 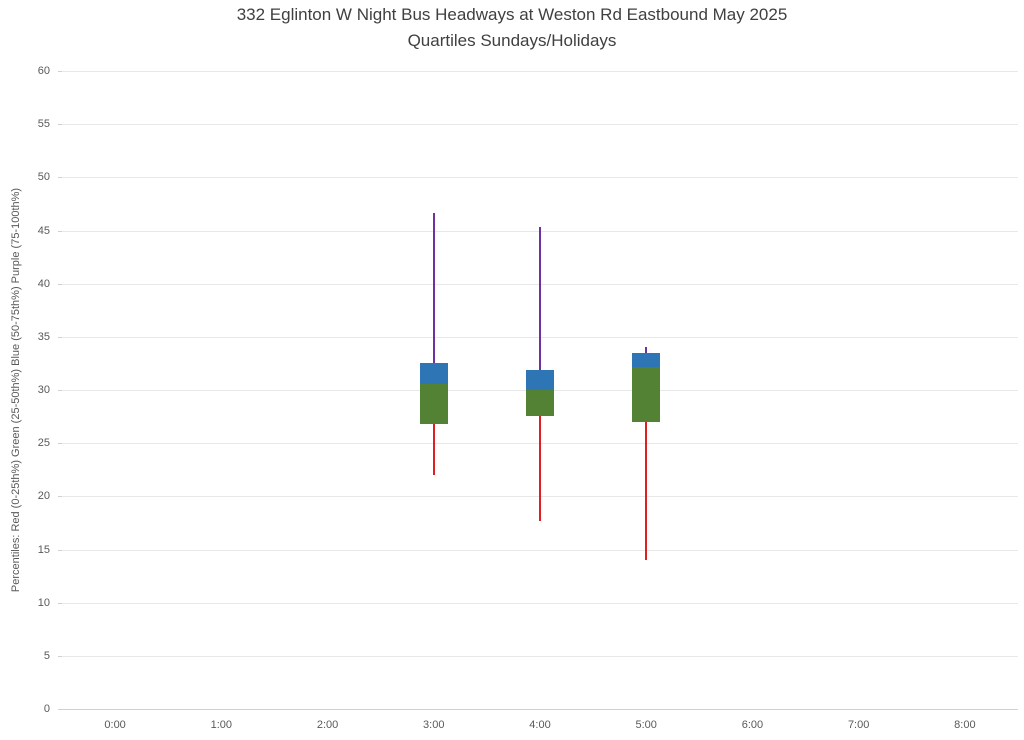 What do you see at coordinates (512, 40) in the screenshot?
I see `chart-subtitle: Quartiles Sundays/Holidays` at bounding box center [512, 40].